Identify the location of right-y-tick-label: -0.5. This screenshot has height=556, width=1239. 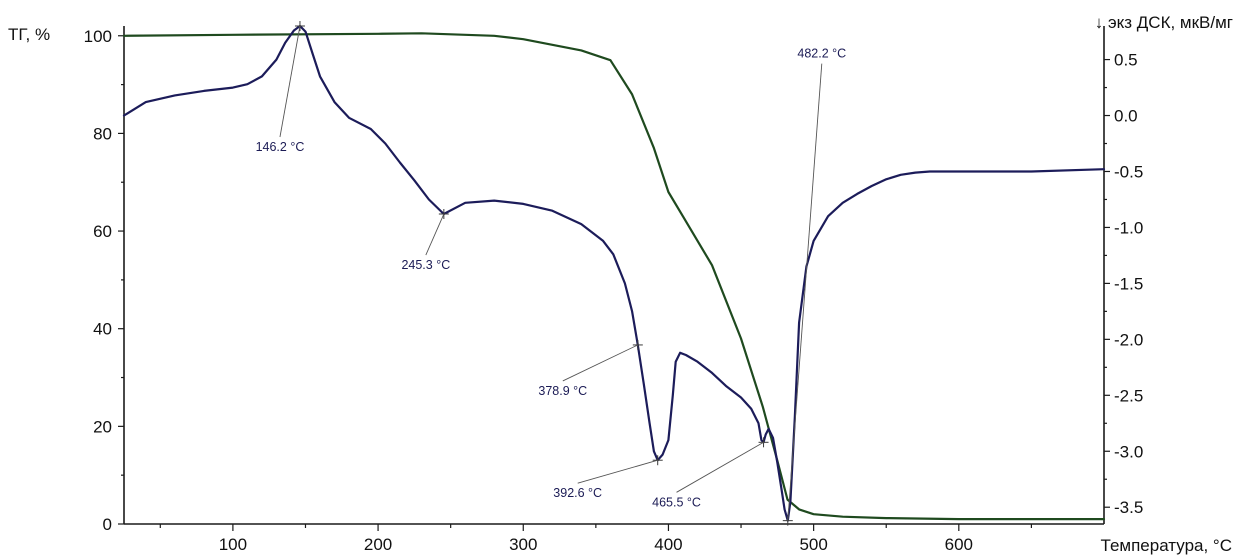
(1128, 171).